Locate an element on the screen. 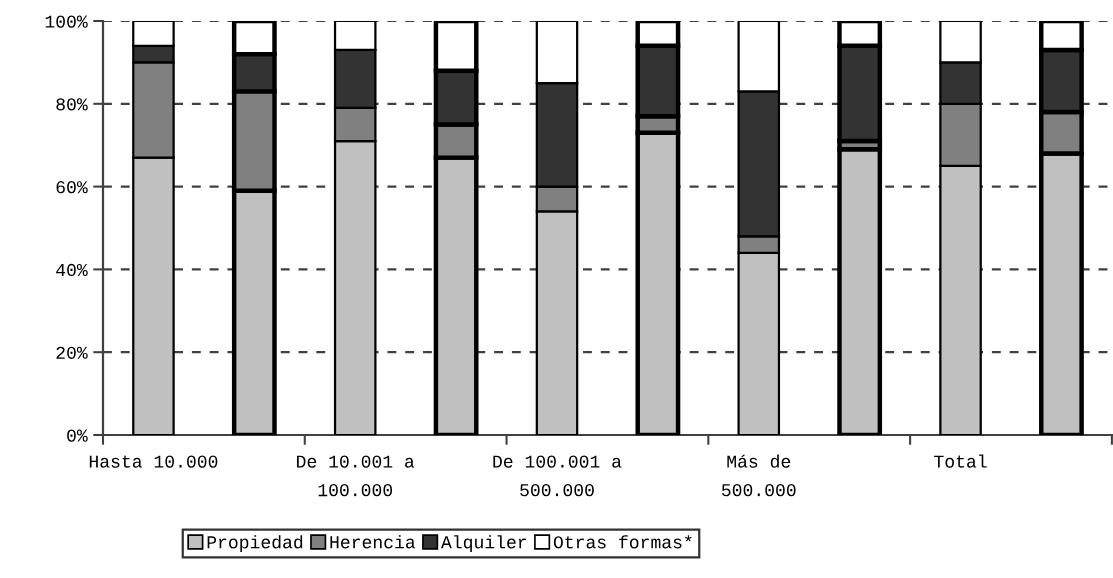 The height and width of the screenshot is (578, 1113). y-tick-label: 40% is located at coordinates (72, 270).